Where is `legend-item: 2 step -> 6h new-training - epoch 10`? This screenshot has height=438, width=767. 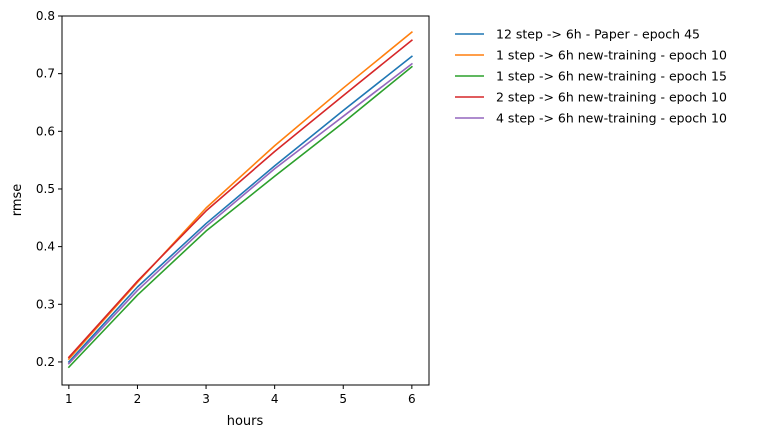 legend-item: 2 step -> 6h new-training - epoch 10 is located at coordinates (591, 97).